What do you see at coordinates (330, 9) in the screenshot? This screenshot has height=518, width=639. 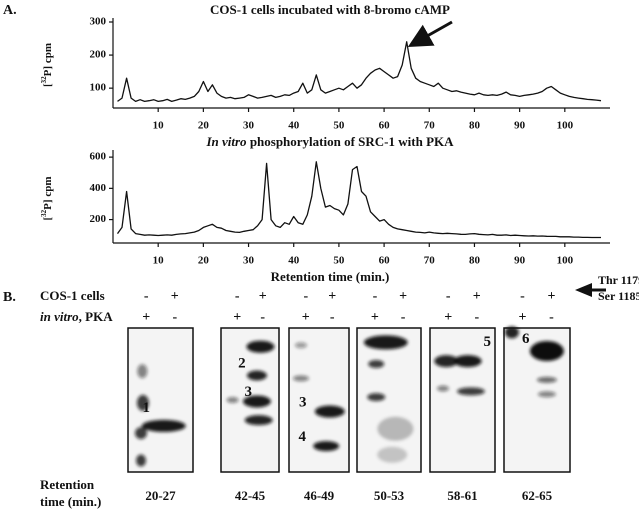 I see `chart-title: COS-1 cells incubated with 8-bromo cAMP` at bounding box center [330, 9].